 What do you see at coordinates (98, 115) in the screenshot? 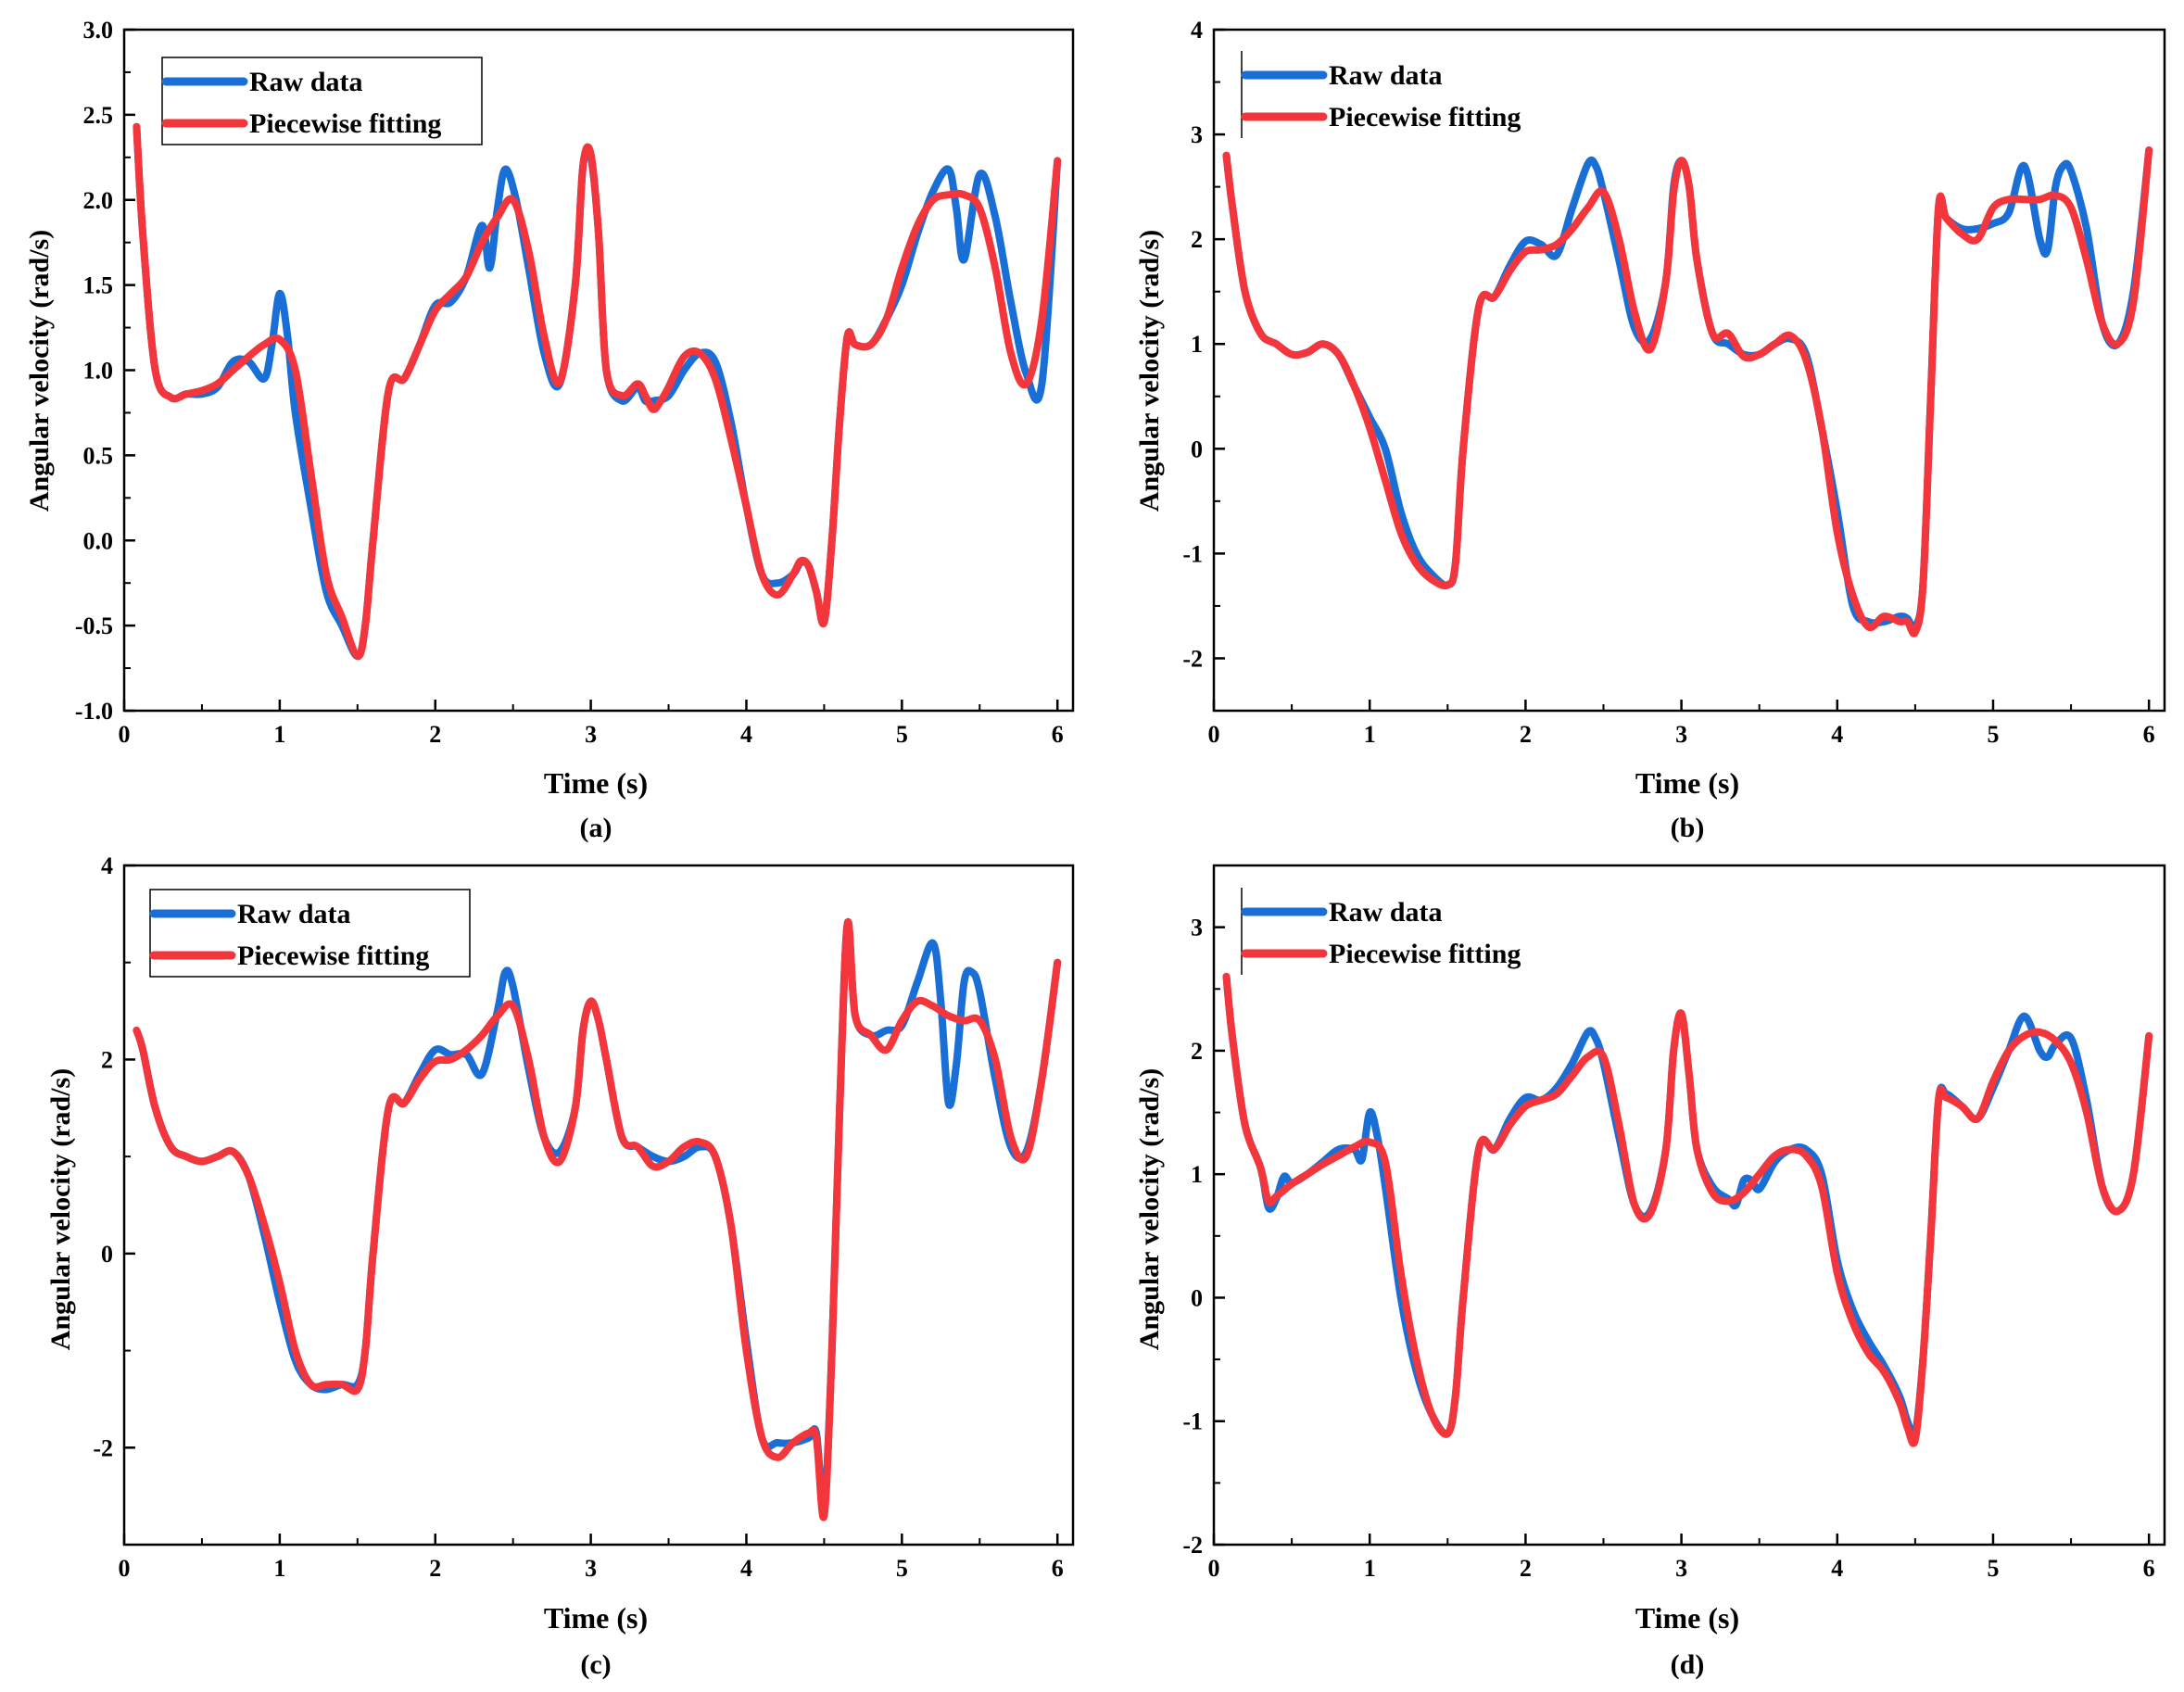
I see `y-tick-label: 2.5` at bounding box center [98, 115].